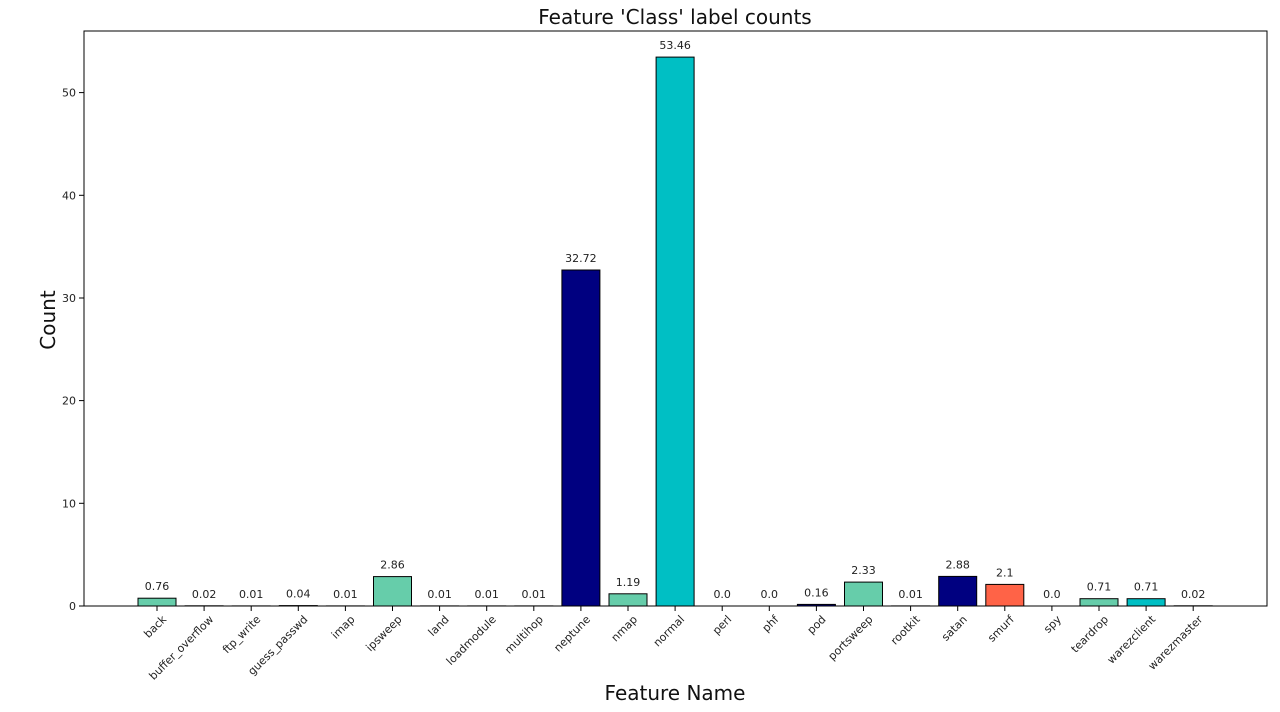 This screenshot has height=712, width=1280. What do you see at coordinates (628, 600) in the screenshot?
I see `bar-nmap` at bounding box center [628, 600].